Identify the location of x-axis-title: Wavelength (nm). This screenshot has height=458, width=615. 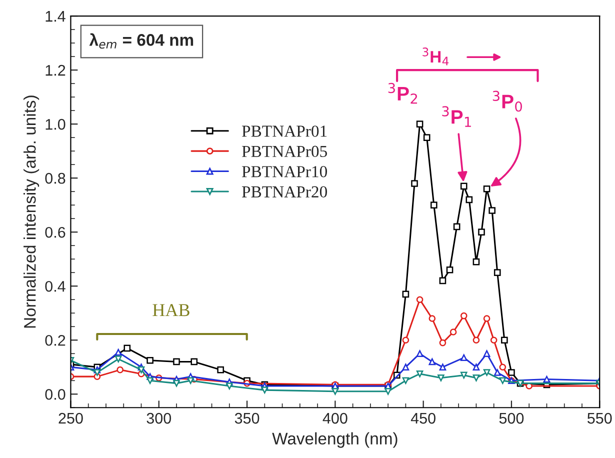
(335, 440).